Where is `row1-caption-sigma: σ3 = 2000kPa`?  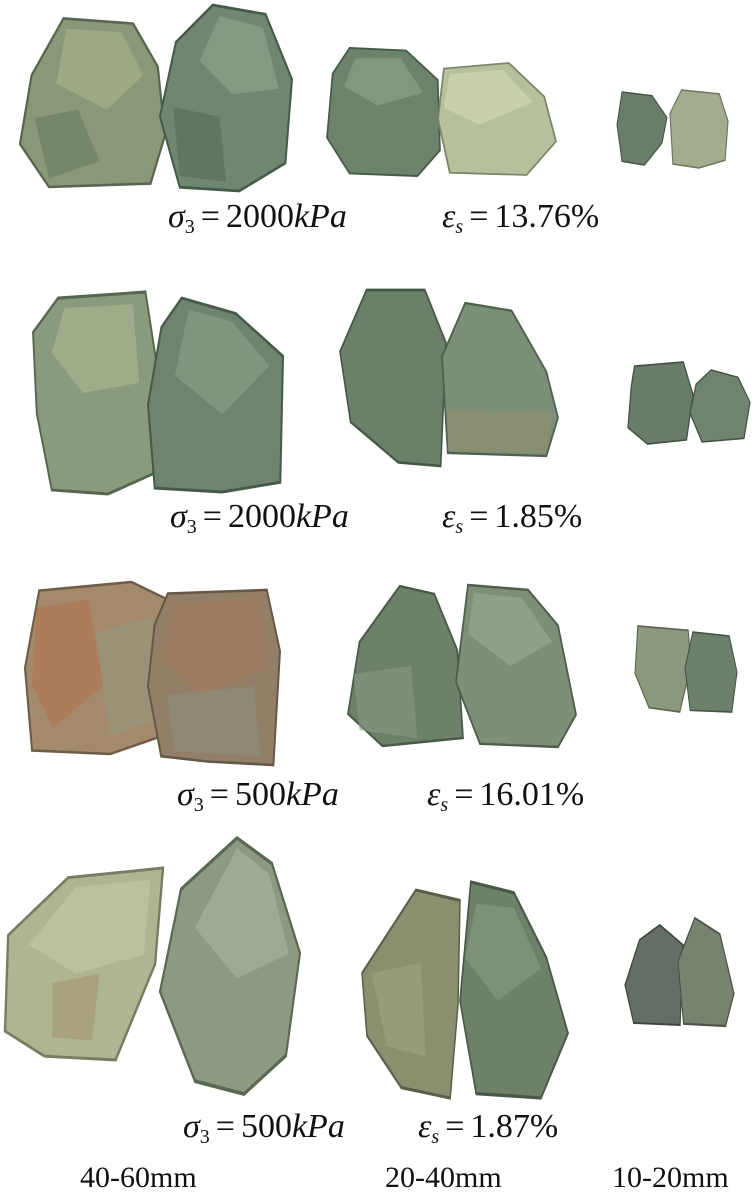 row1-caption-sigma: σ3 = 2000kPa is located at coordinates (257, 218).